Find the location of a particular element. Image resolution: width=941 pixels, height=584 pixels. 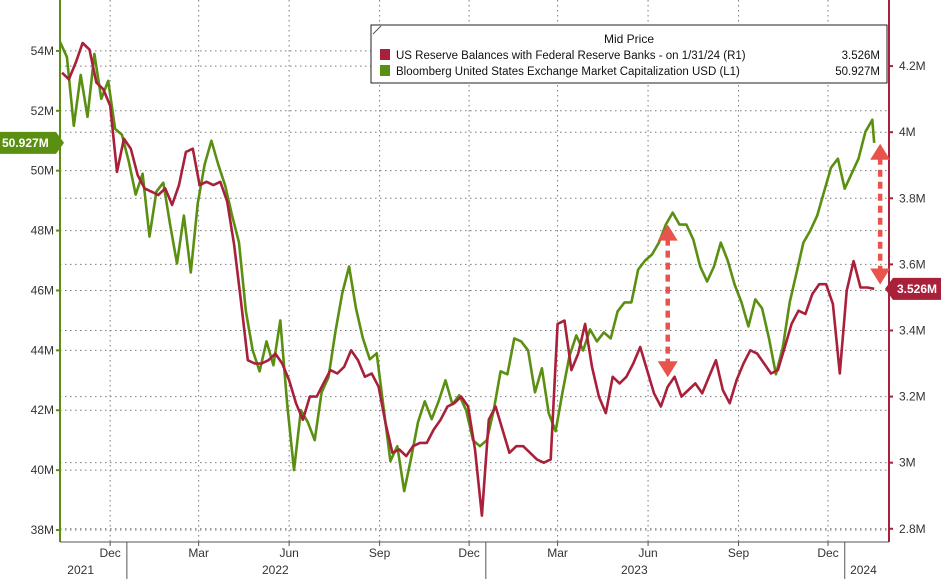

y-left-tick-label: 44M is located at coordinates (42, 350).